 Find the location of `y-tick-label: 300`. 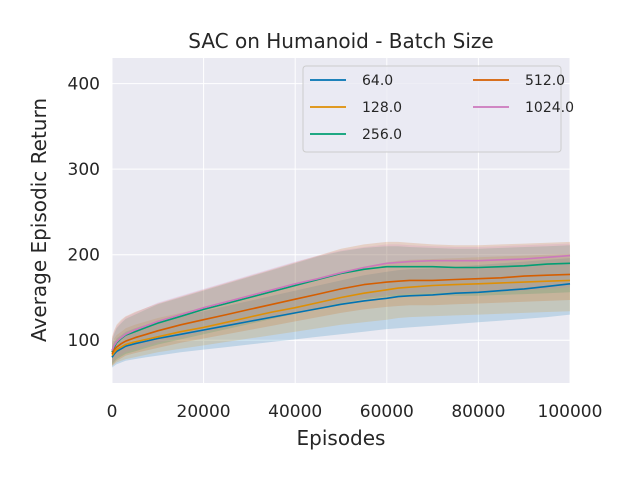

y-tick-label: 300 is located at coordinates (84, 170).